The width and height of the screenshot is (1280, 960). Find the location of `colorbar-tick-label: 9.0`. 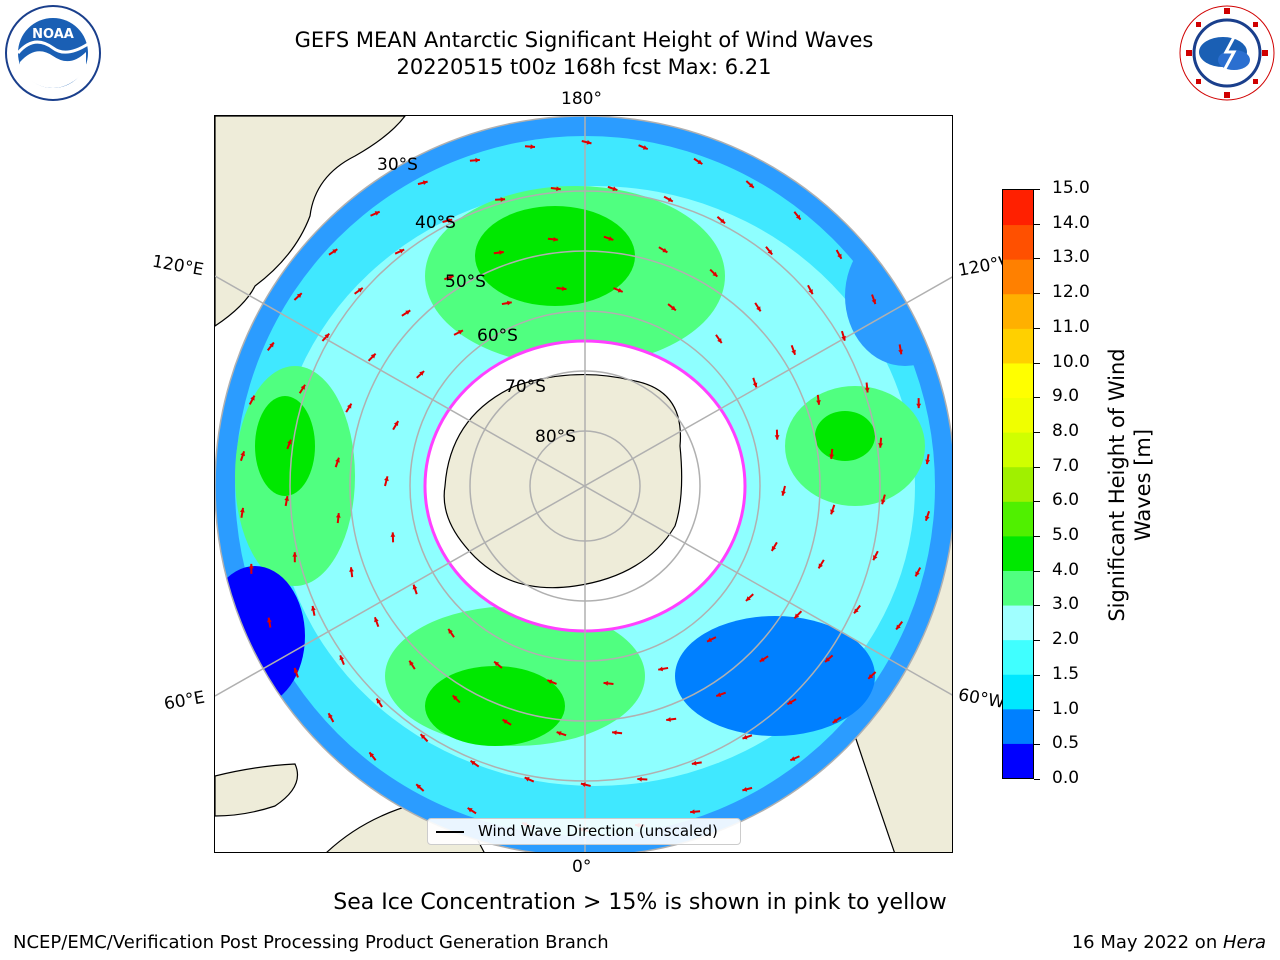

colorbar-tick-label: 9.0 is located at coordinates (1066, 396).